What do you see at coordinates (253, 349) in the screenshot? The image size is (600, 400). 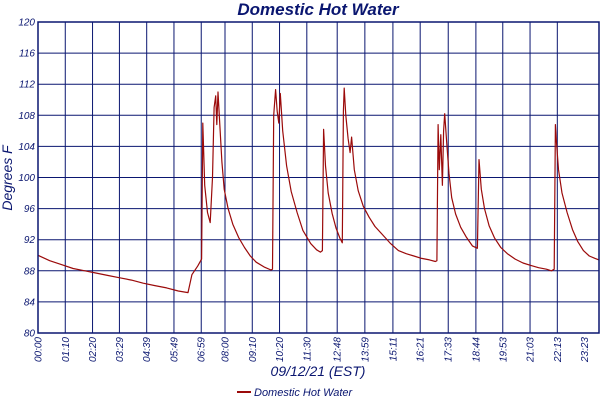 I see `x-tick-label: 09:10` at bounding box center [253, 349].